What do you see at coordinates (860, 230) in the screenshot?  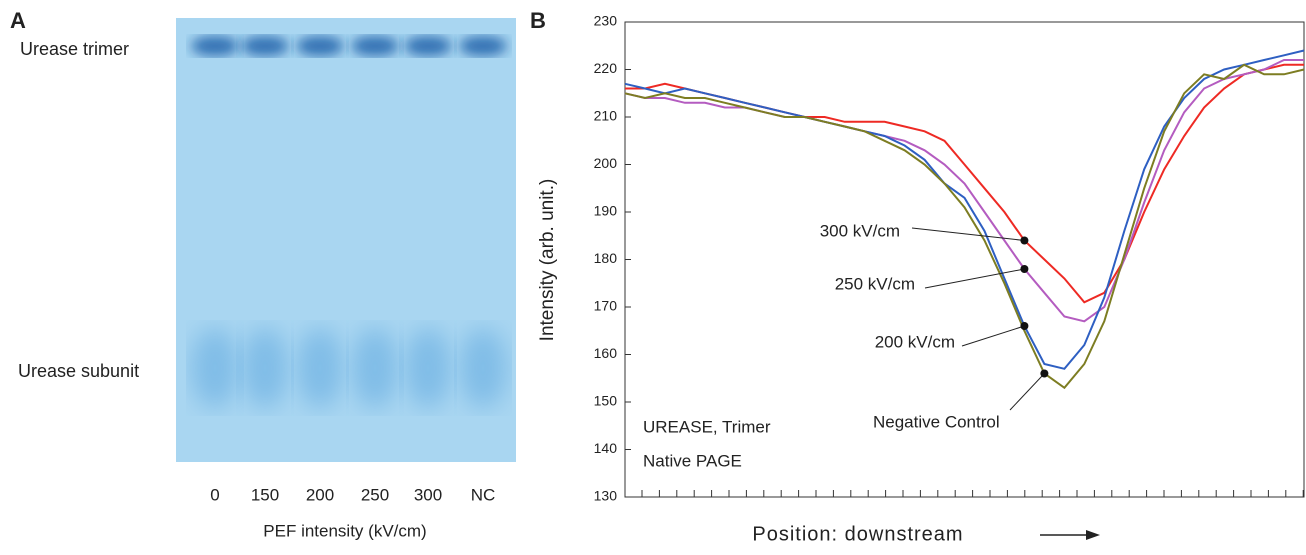 I see `series-label: 300 kV/cm` at bounding box center [860, 230].